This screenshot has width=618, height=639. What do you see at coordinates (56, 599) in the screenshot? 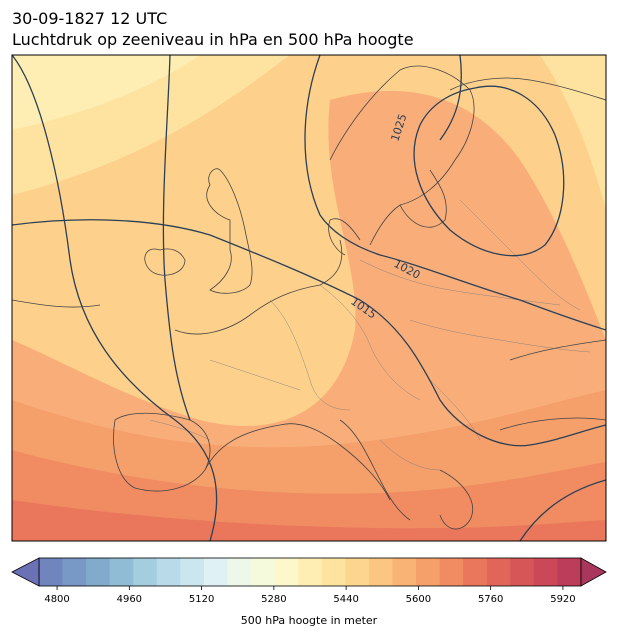
I see `colorbar-tick-label: 4800` at bounding box center [56, 599].